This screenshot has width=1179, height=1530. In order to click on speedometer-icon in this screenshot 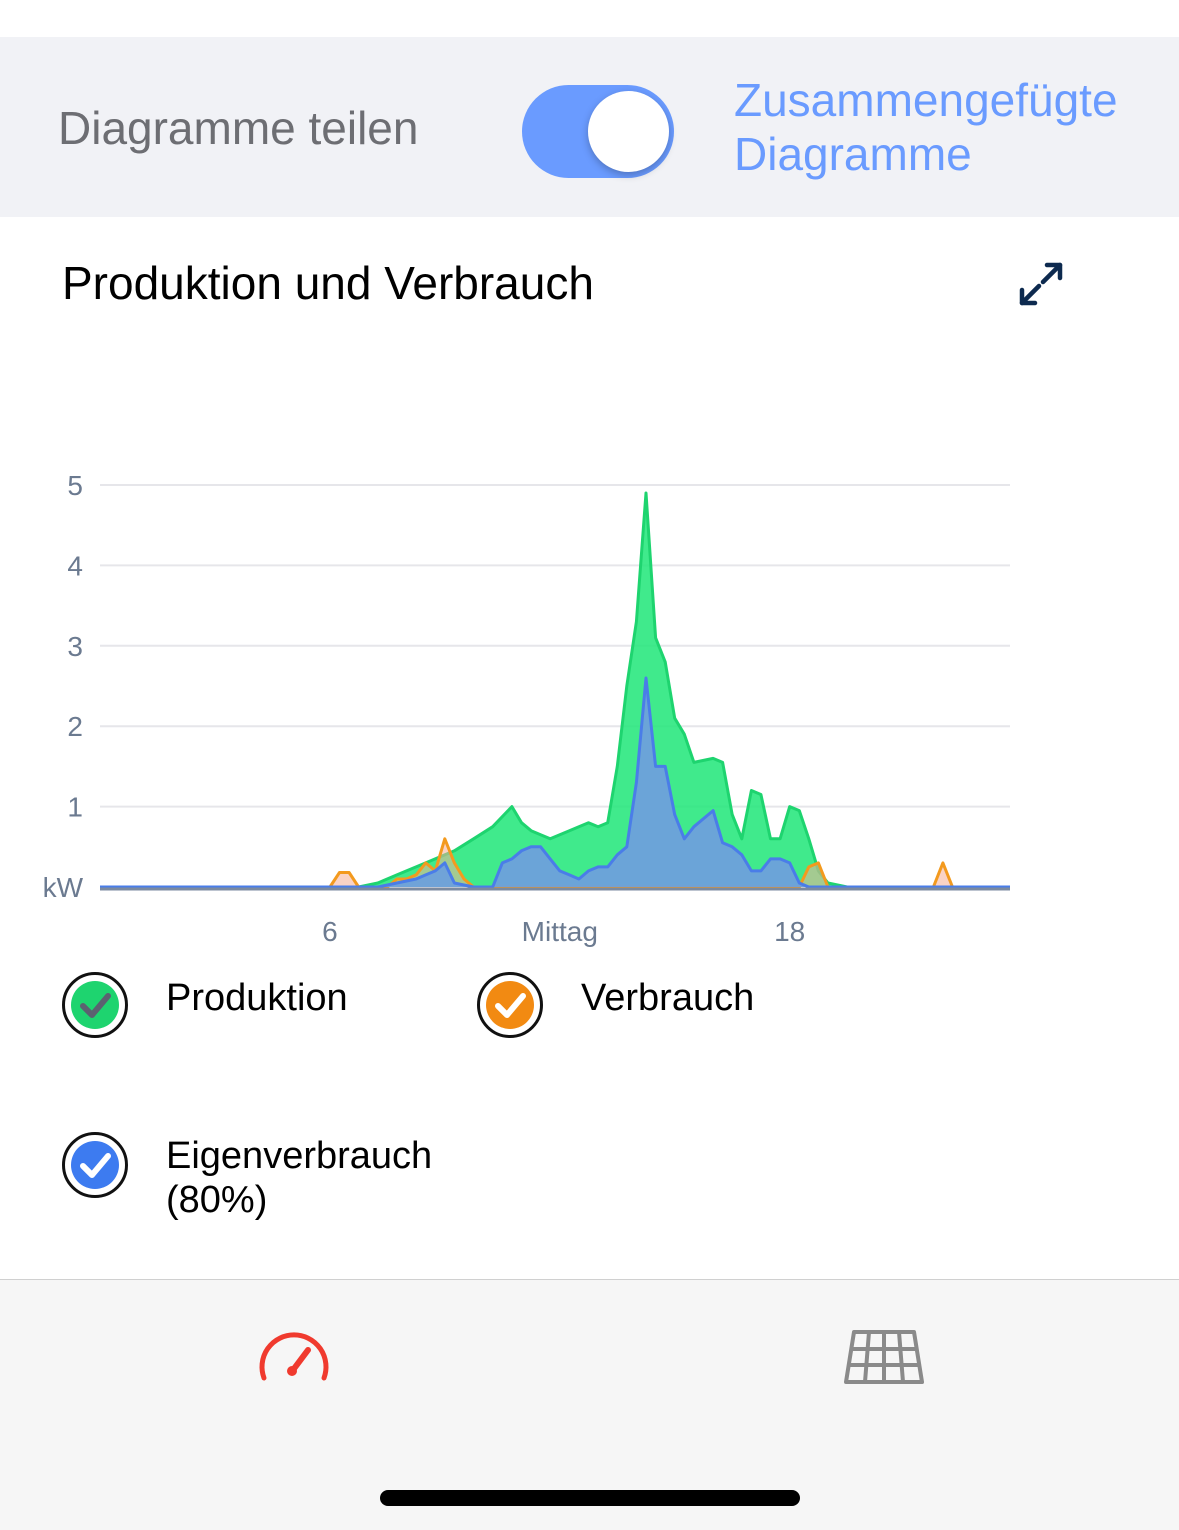, I will do `click(294, 1356)`.